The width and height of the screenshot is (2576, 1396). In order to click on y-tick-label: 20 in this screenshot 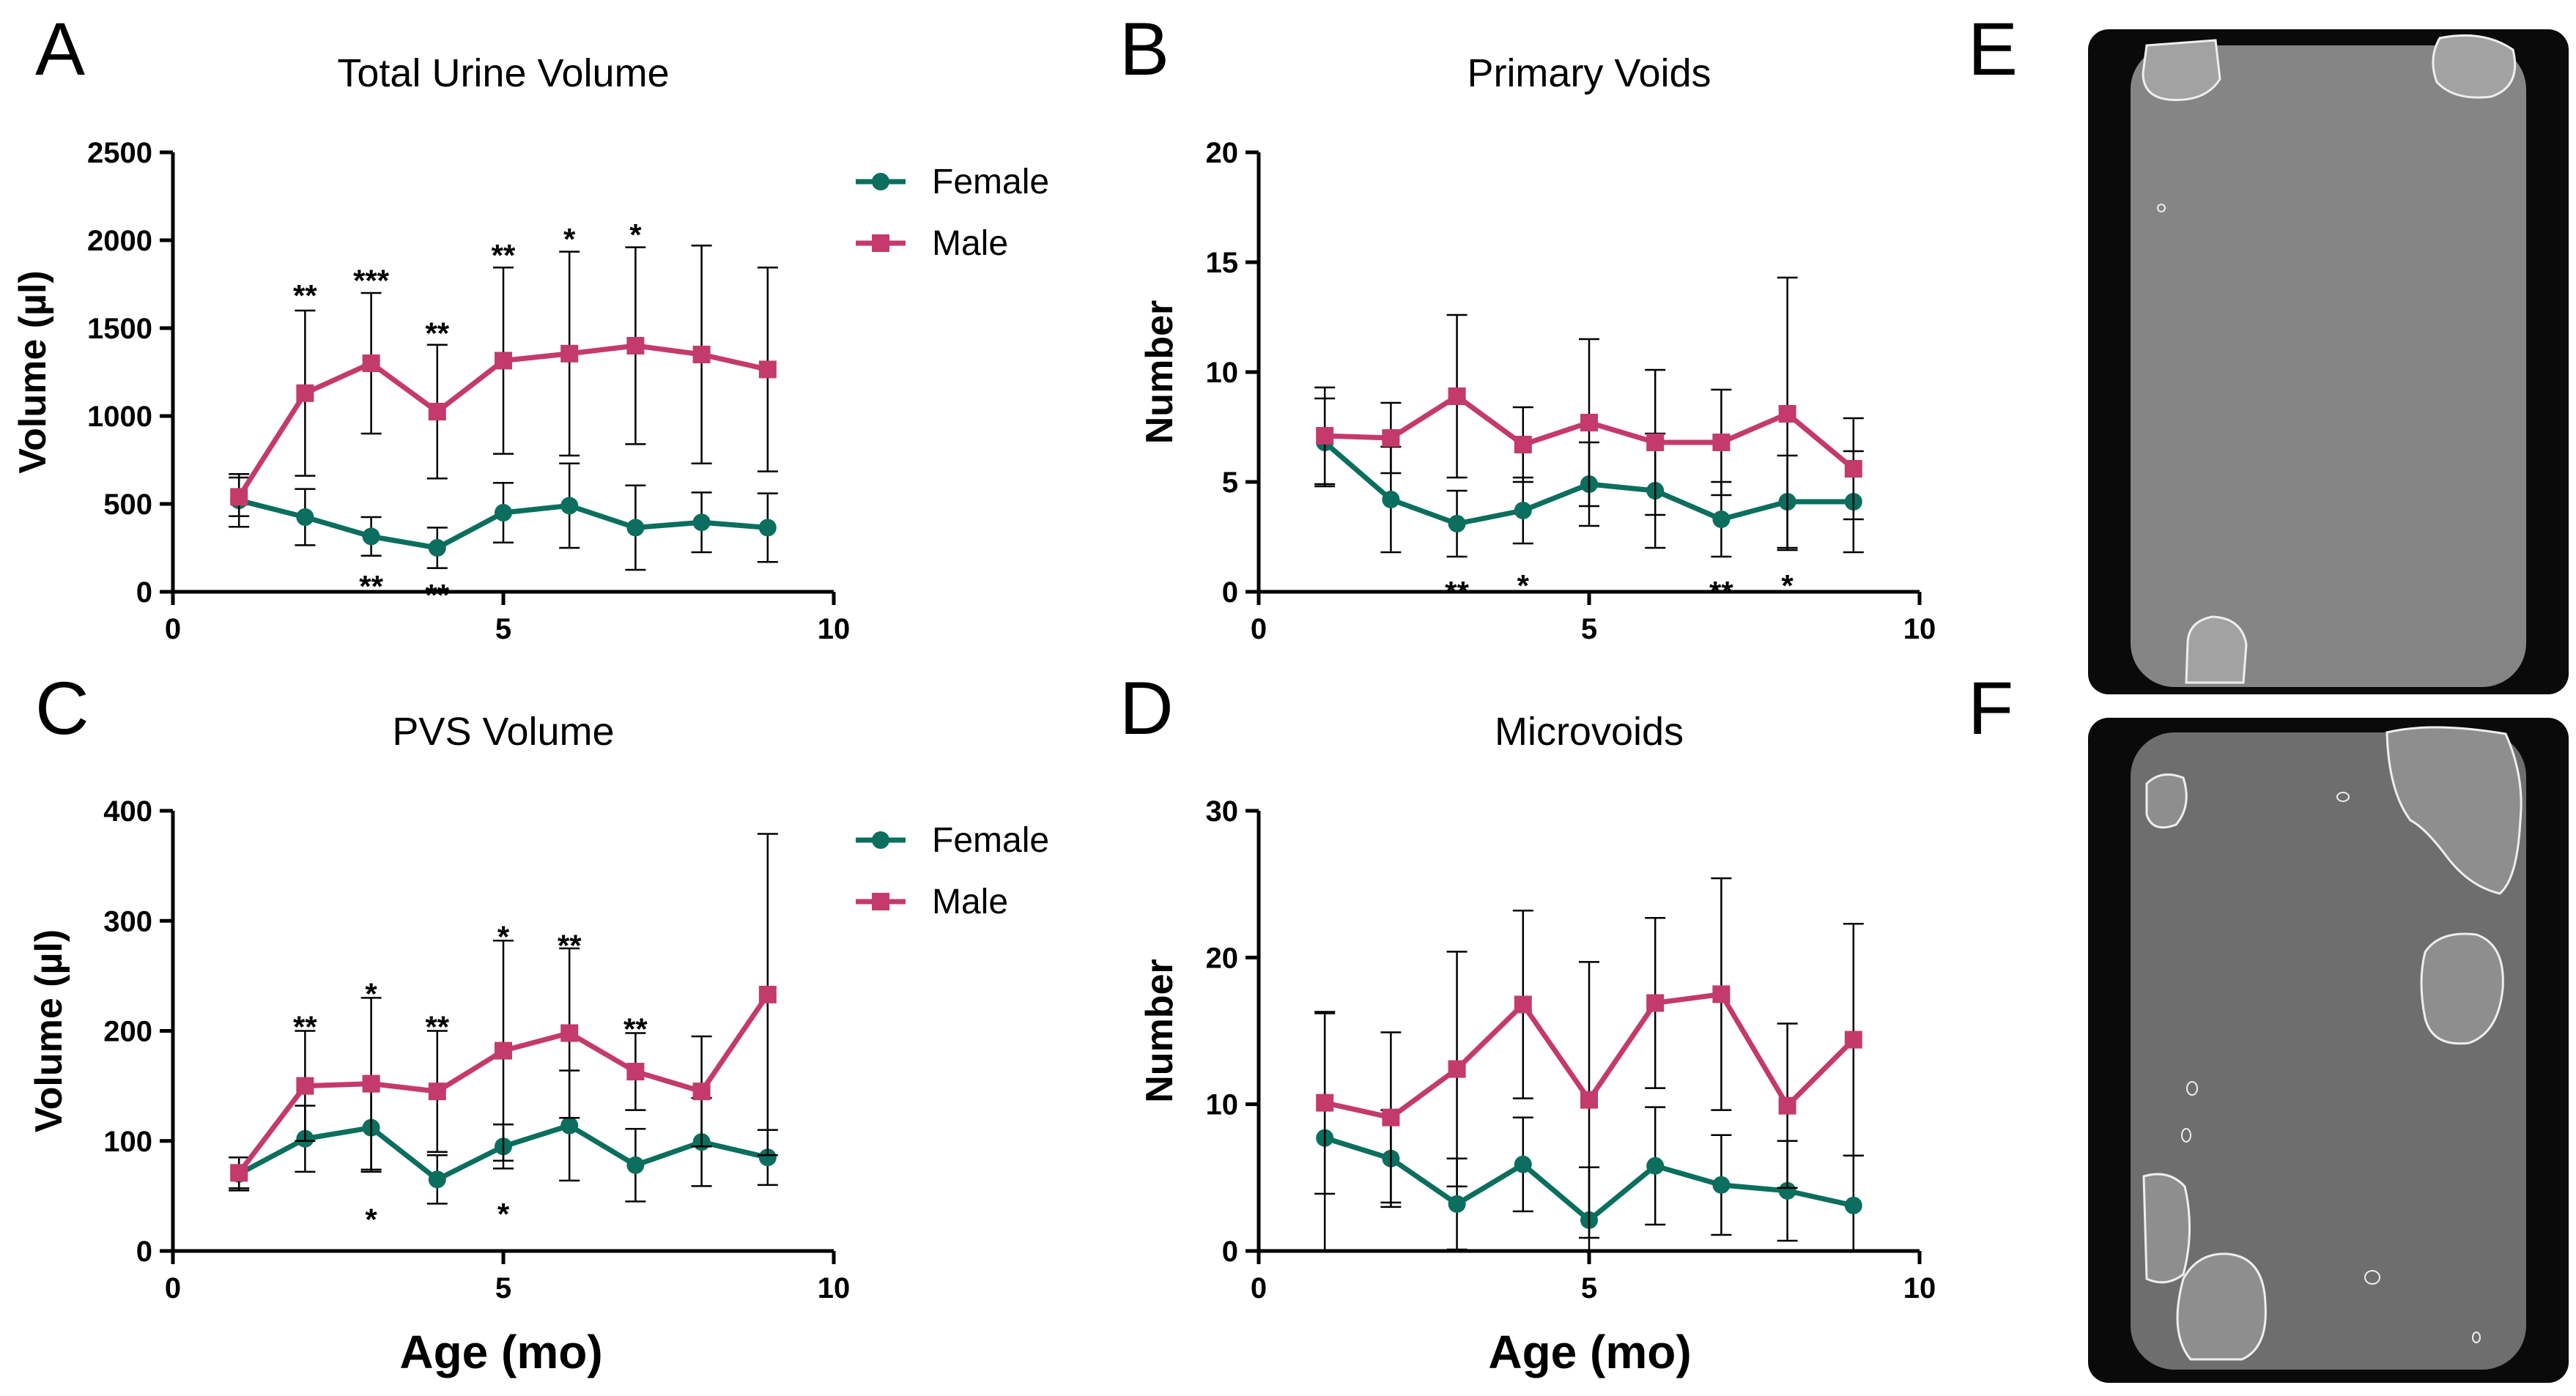, I will do `click(1222, 958)`.